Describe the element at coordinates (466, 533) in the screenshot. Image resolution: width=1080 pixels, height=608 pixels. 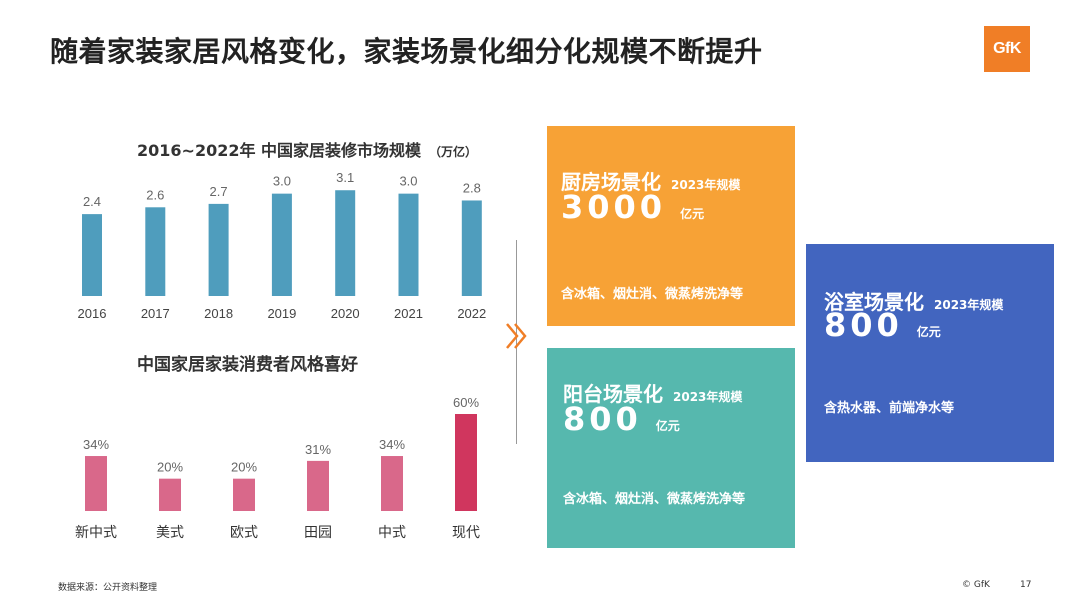
I see `style-preference-category-label: 现代` at that location.